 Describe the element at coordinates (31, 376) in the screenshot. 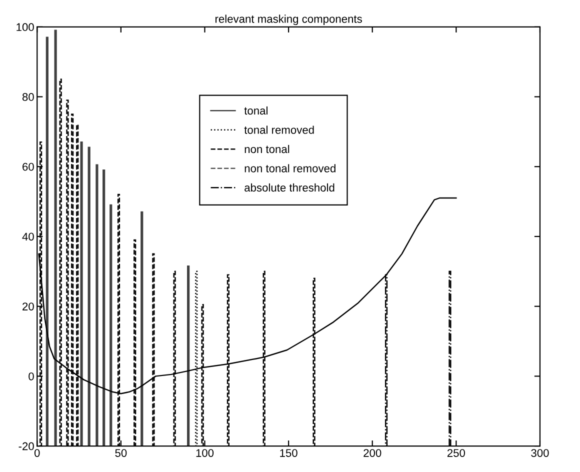

I see `y-tick-label: 0` at that location.